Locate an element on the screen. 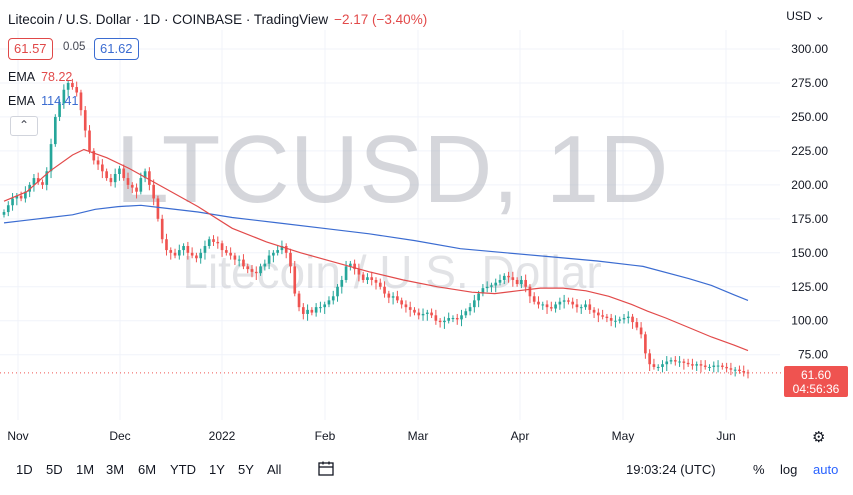 Image resolution: width=853 pixels, height=495 pixels. timeframe-ytd: YTD is located at coordinates (183, 469).